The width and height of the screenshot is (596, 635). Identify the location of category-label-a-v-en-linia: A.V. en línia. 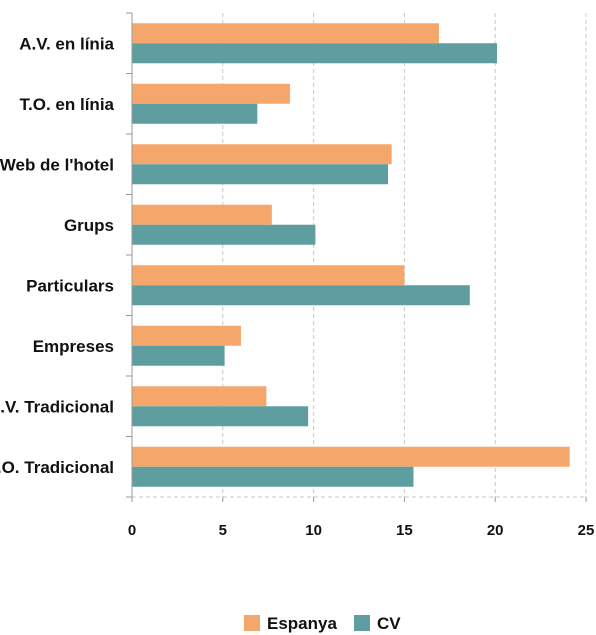
(66, 43).